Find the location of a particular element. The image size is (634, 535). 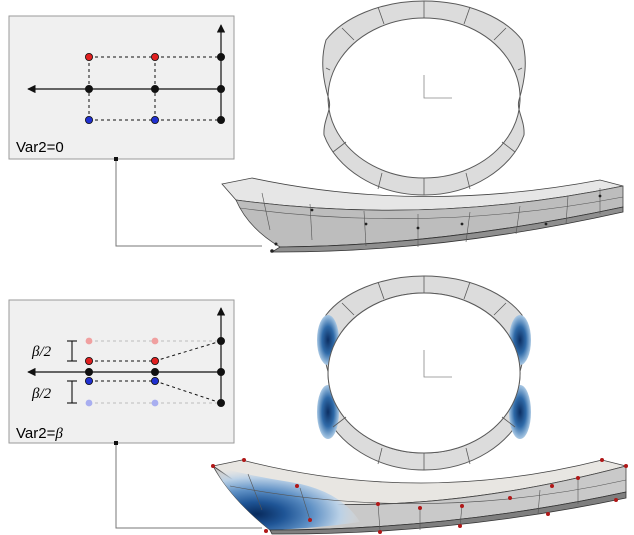

ring-top is located at coordinates (424, 98).